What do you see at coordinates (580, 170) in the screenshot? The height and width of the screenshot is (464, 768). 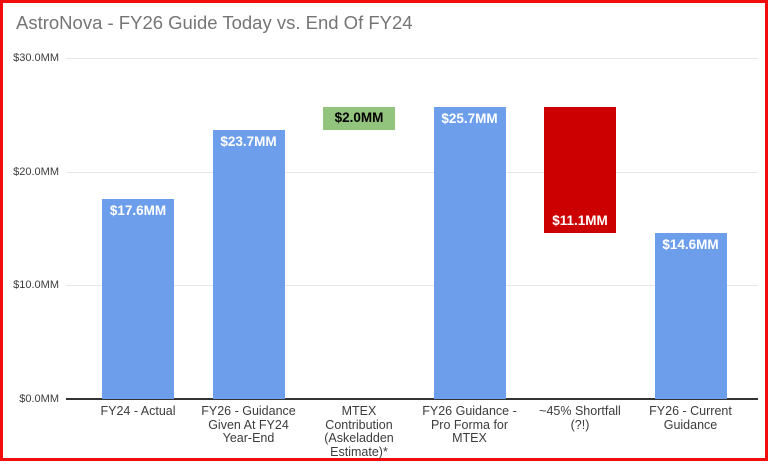 I see `bar-5-red: $11.1MM` at bounding box center [580, 170].